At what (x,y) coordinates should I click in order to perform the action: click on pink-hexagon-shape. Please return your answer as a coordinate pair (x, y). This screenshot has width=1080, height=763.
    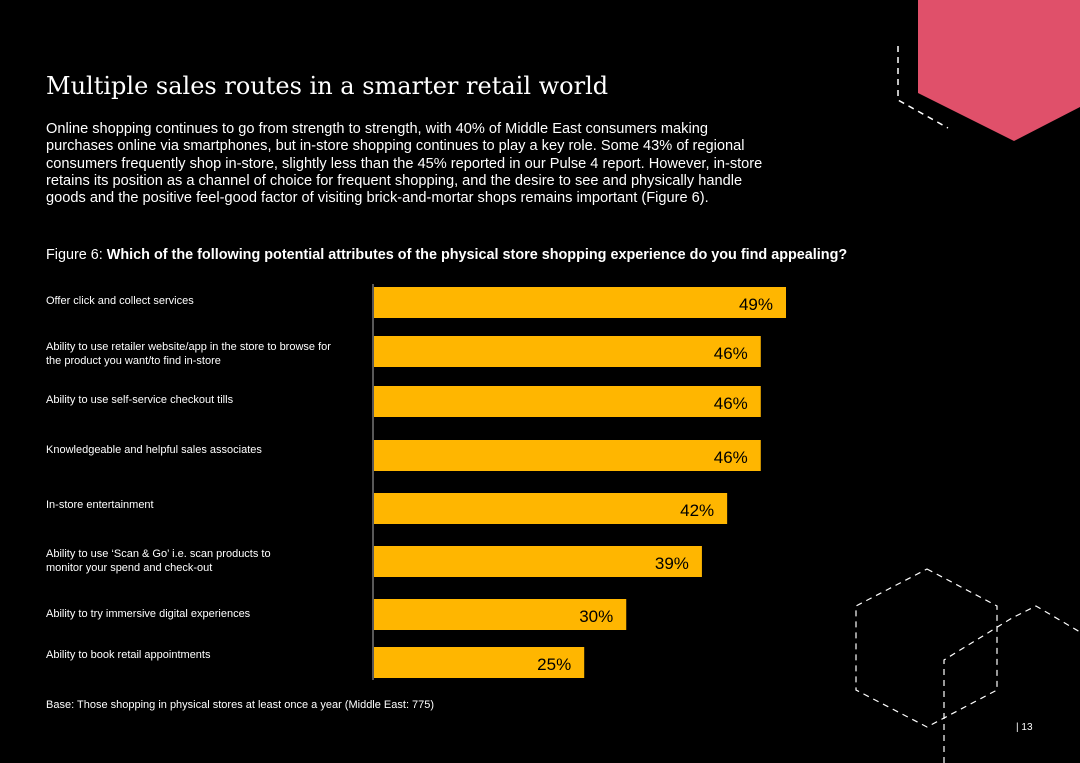
    Looking at the image, I should click on (999, 70).